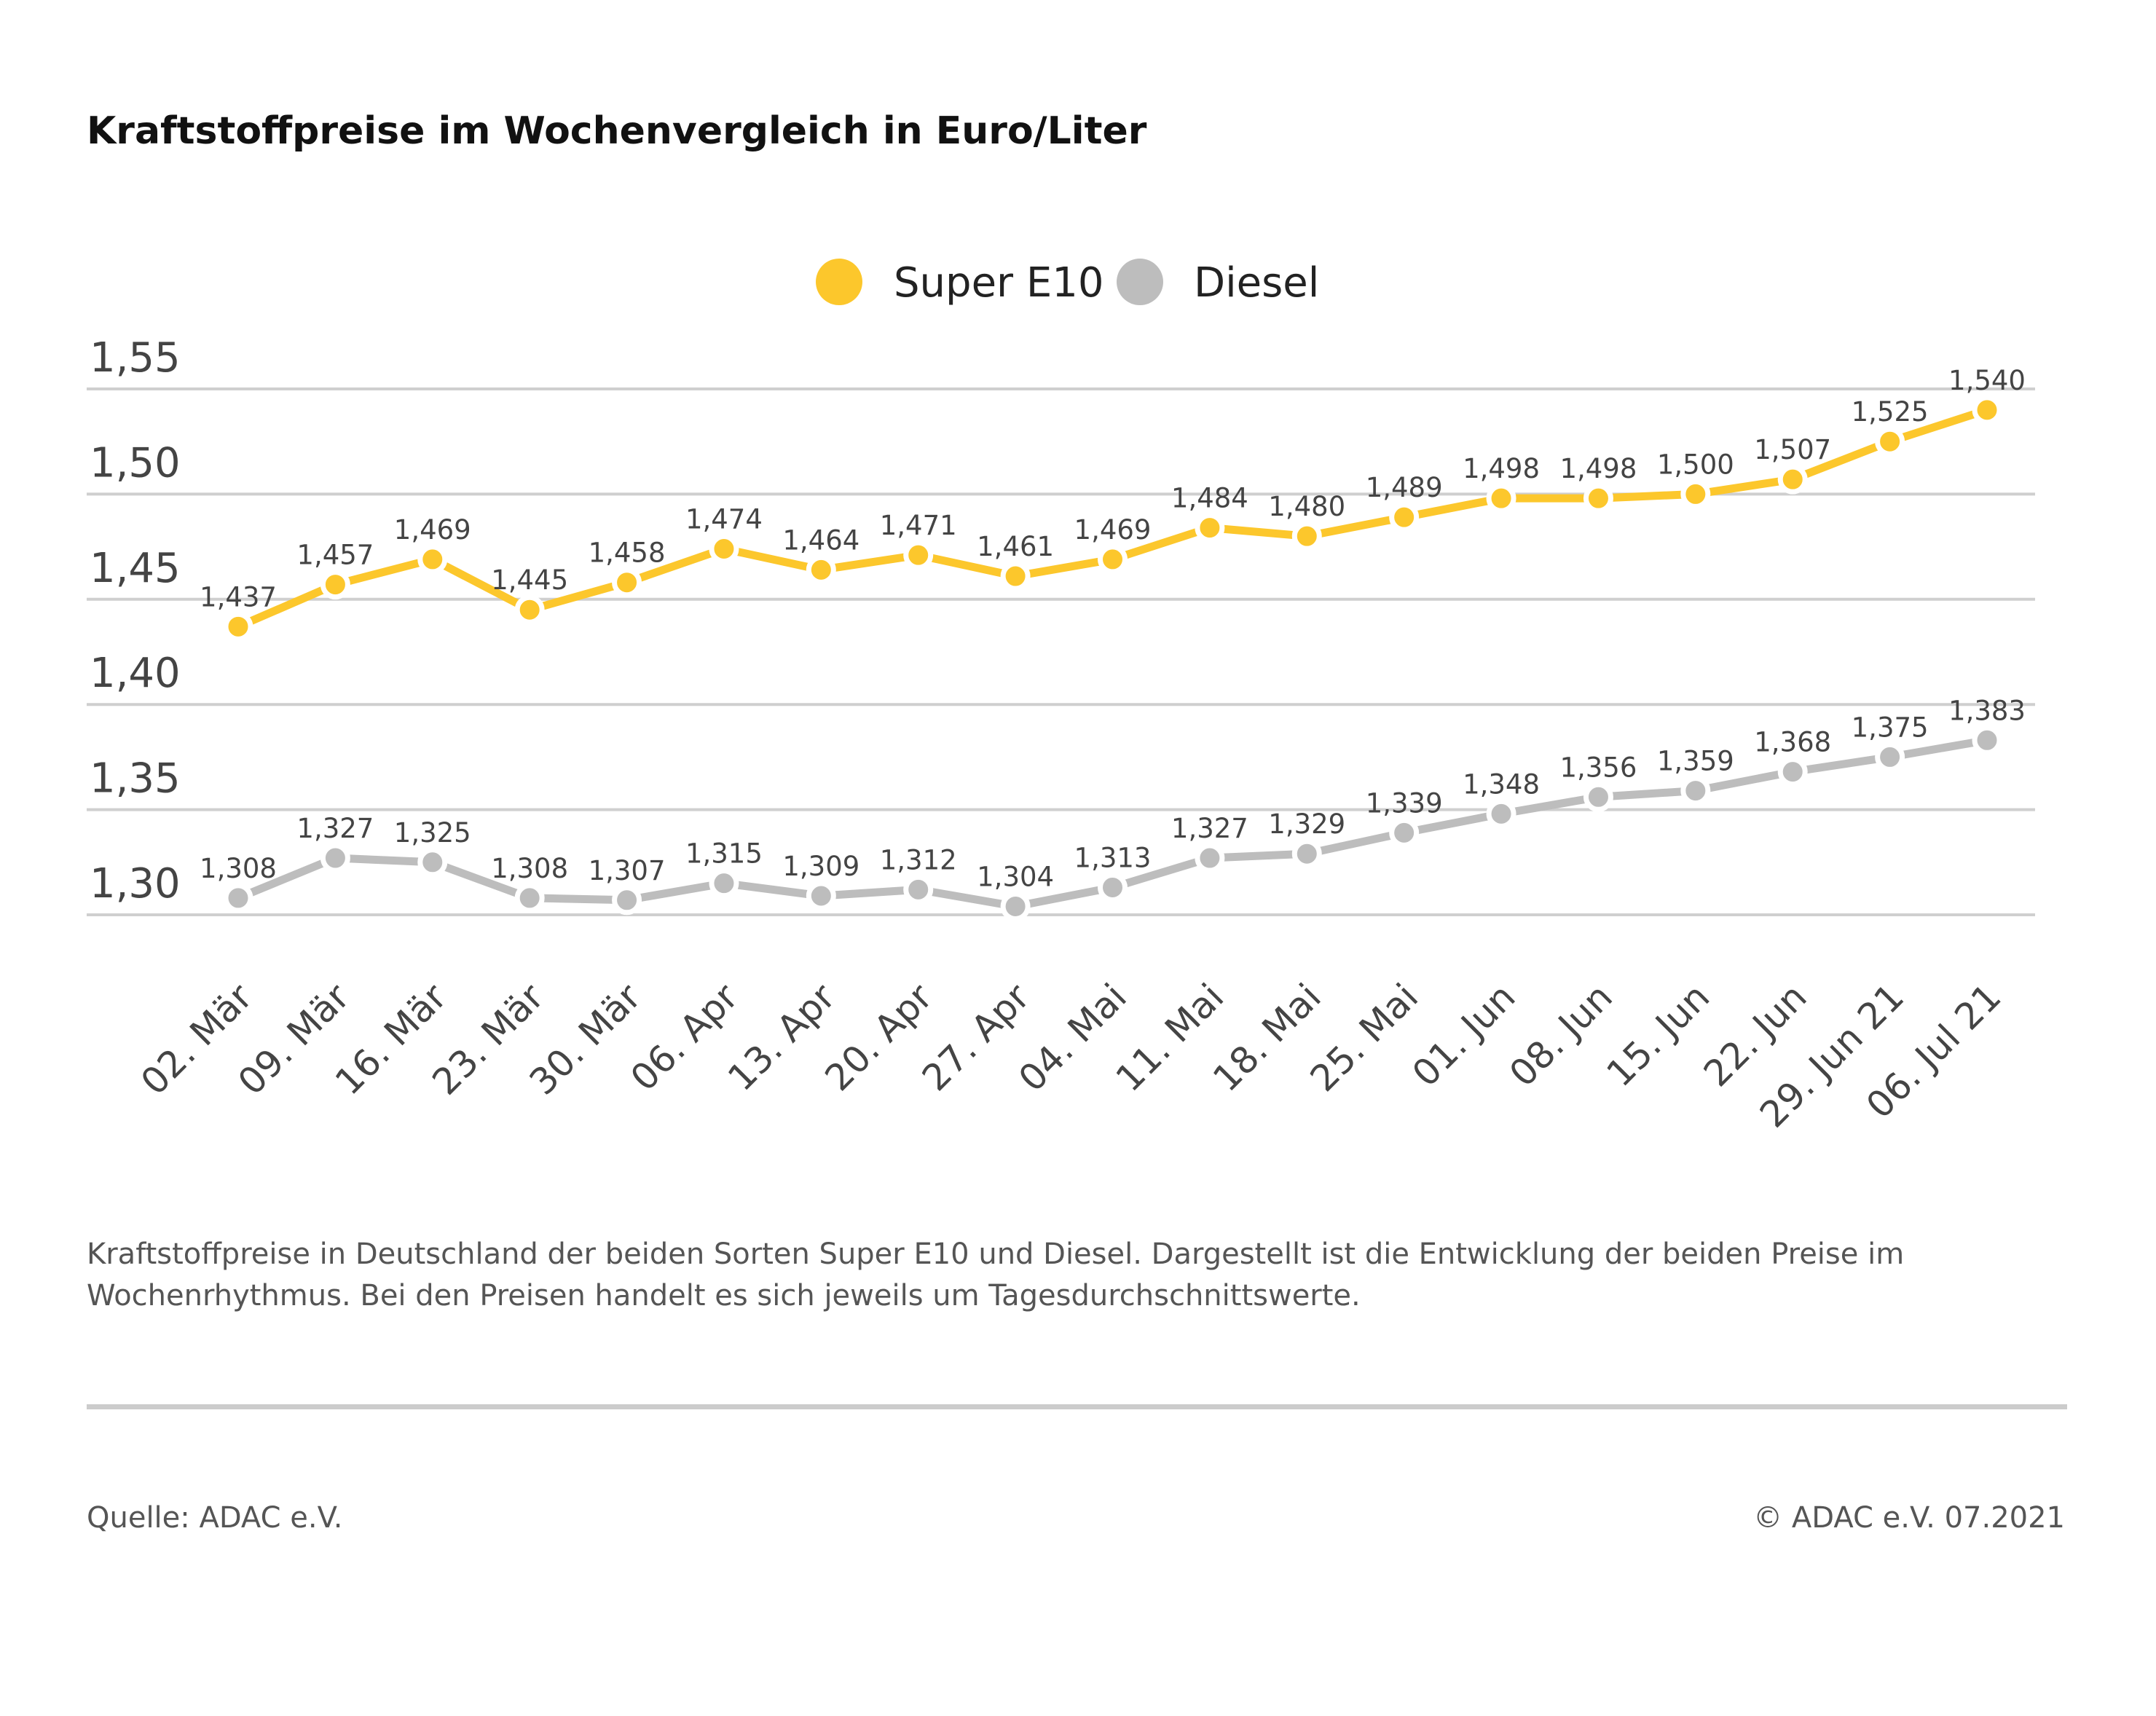 The width and height of the screenshot is (2156, 1716). I want to click on x-tick-label: 04. Mai, so click(1073, 1037).